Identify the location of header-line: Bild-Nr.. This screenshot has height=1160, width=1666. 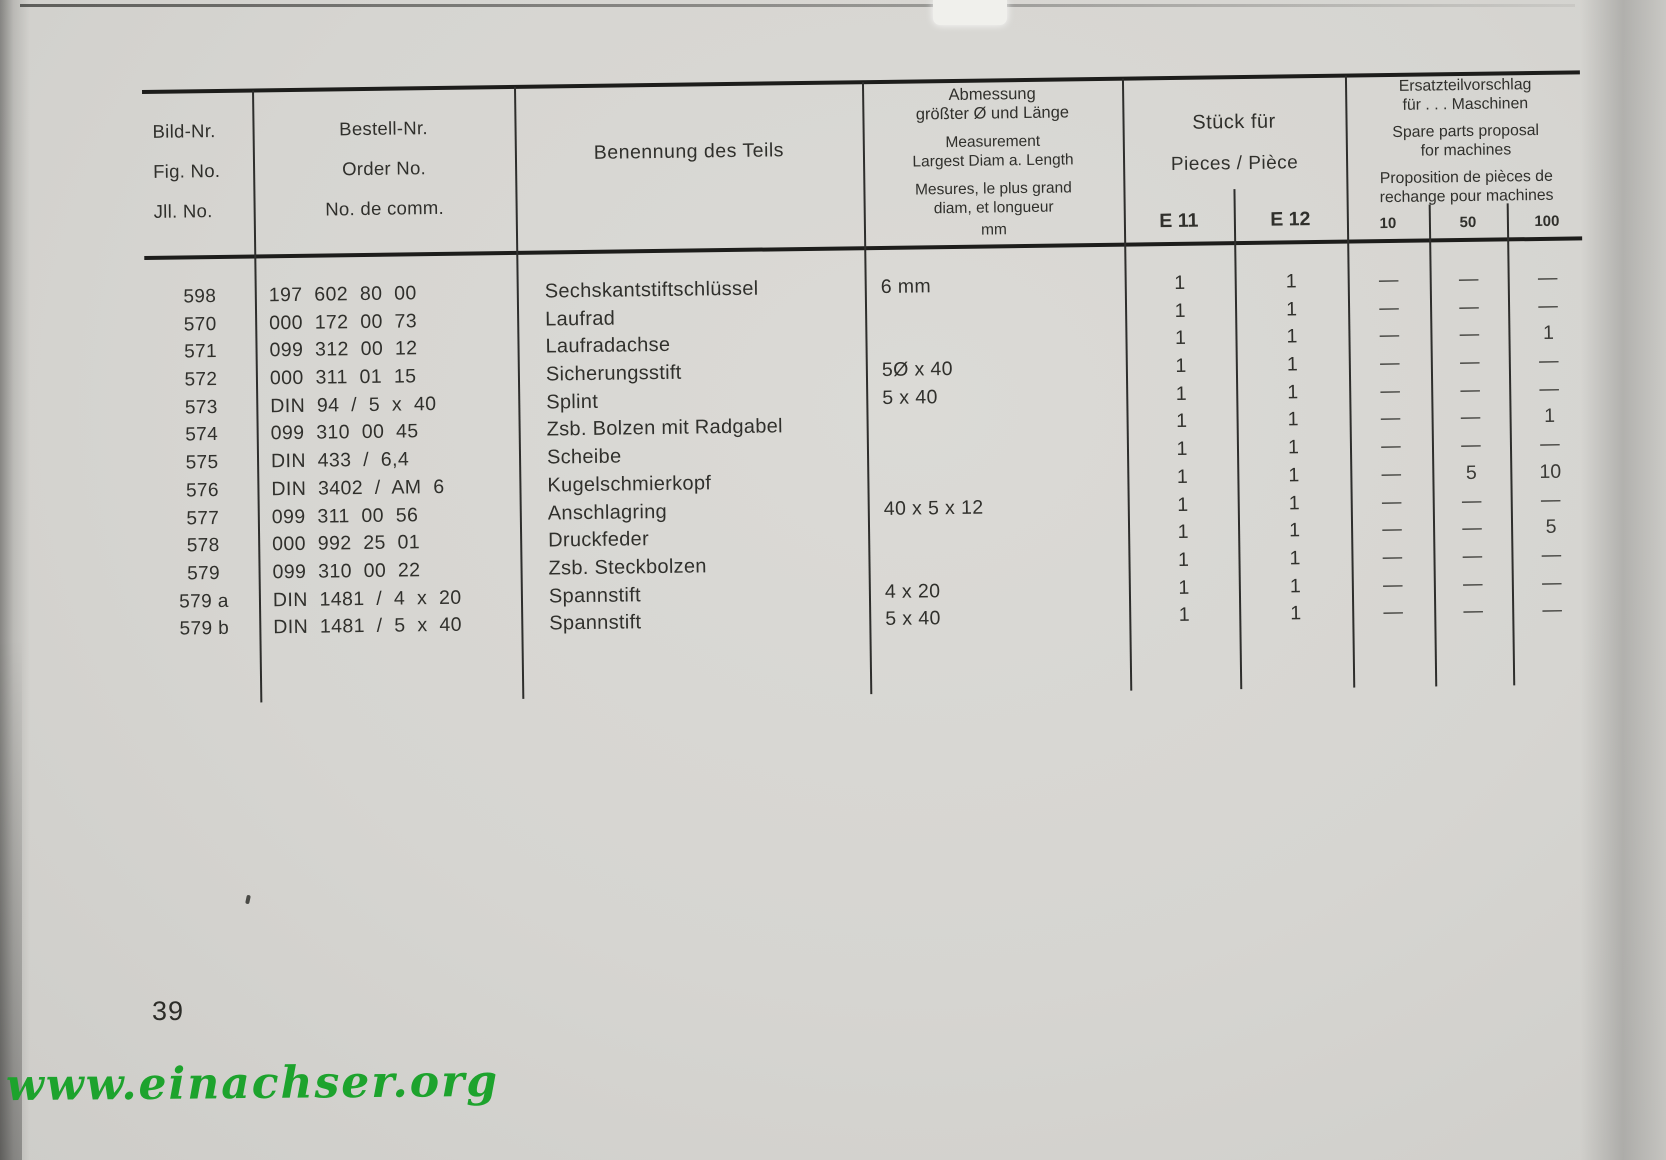
(184, 131).